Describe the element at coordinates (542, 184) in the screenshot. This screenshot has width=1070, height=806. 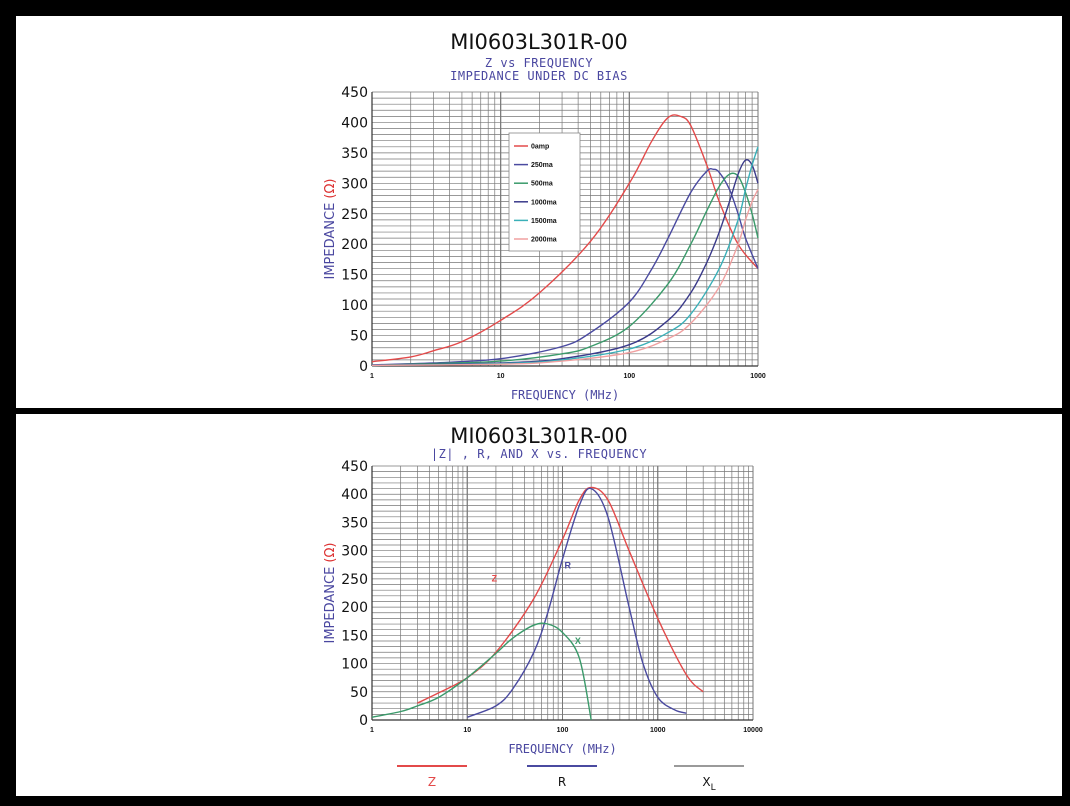
I see `legend-label-500ma: 500ma` at that location.